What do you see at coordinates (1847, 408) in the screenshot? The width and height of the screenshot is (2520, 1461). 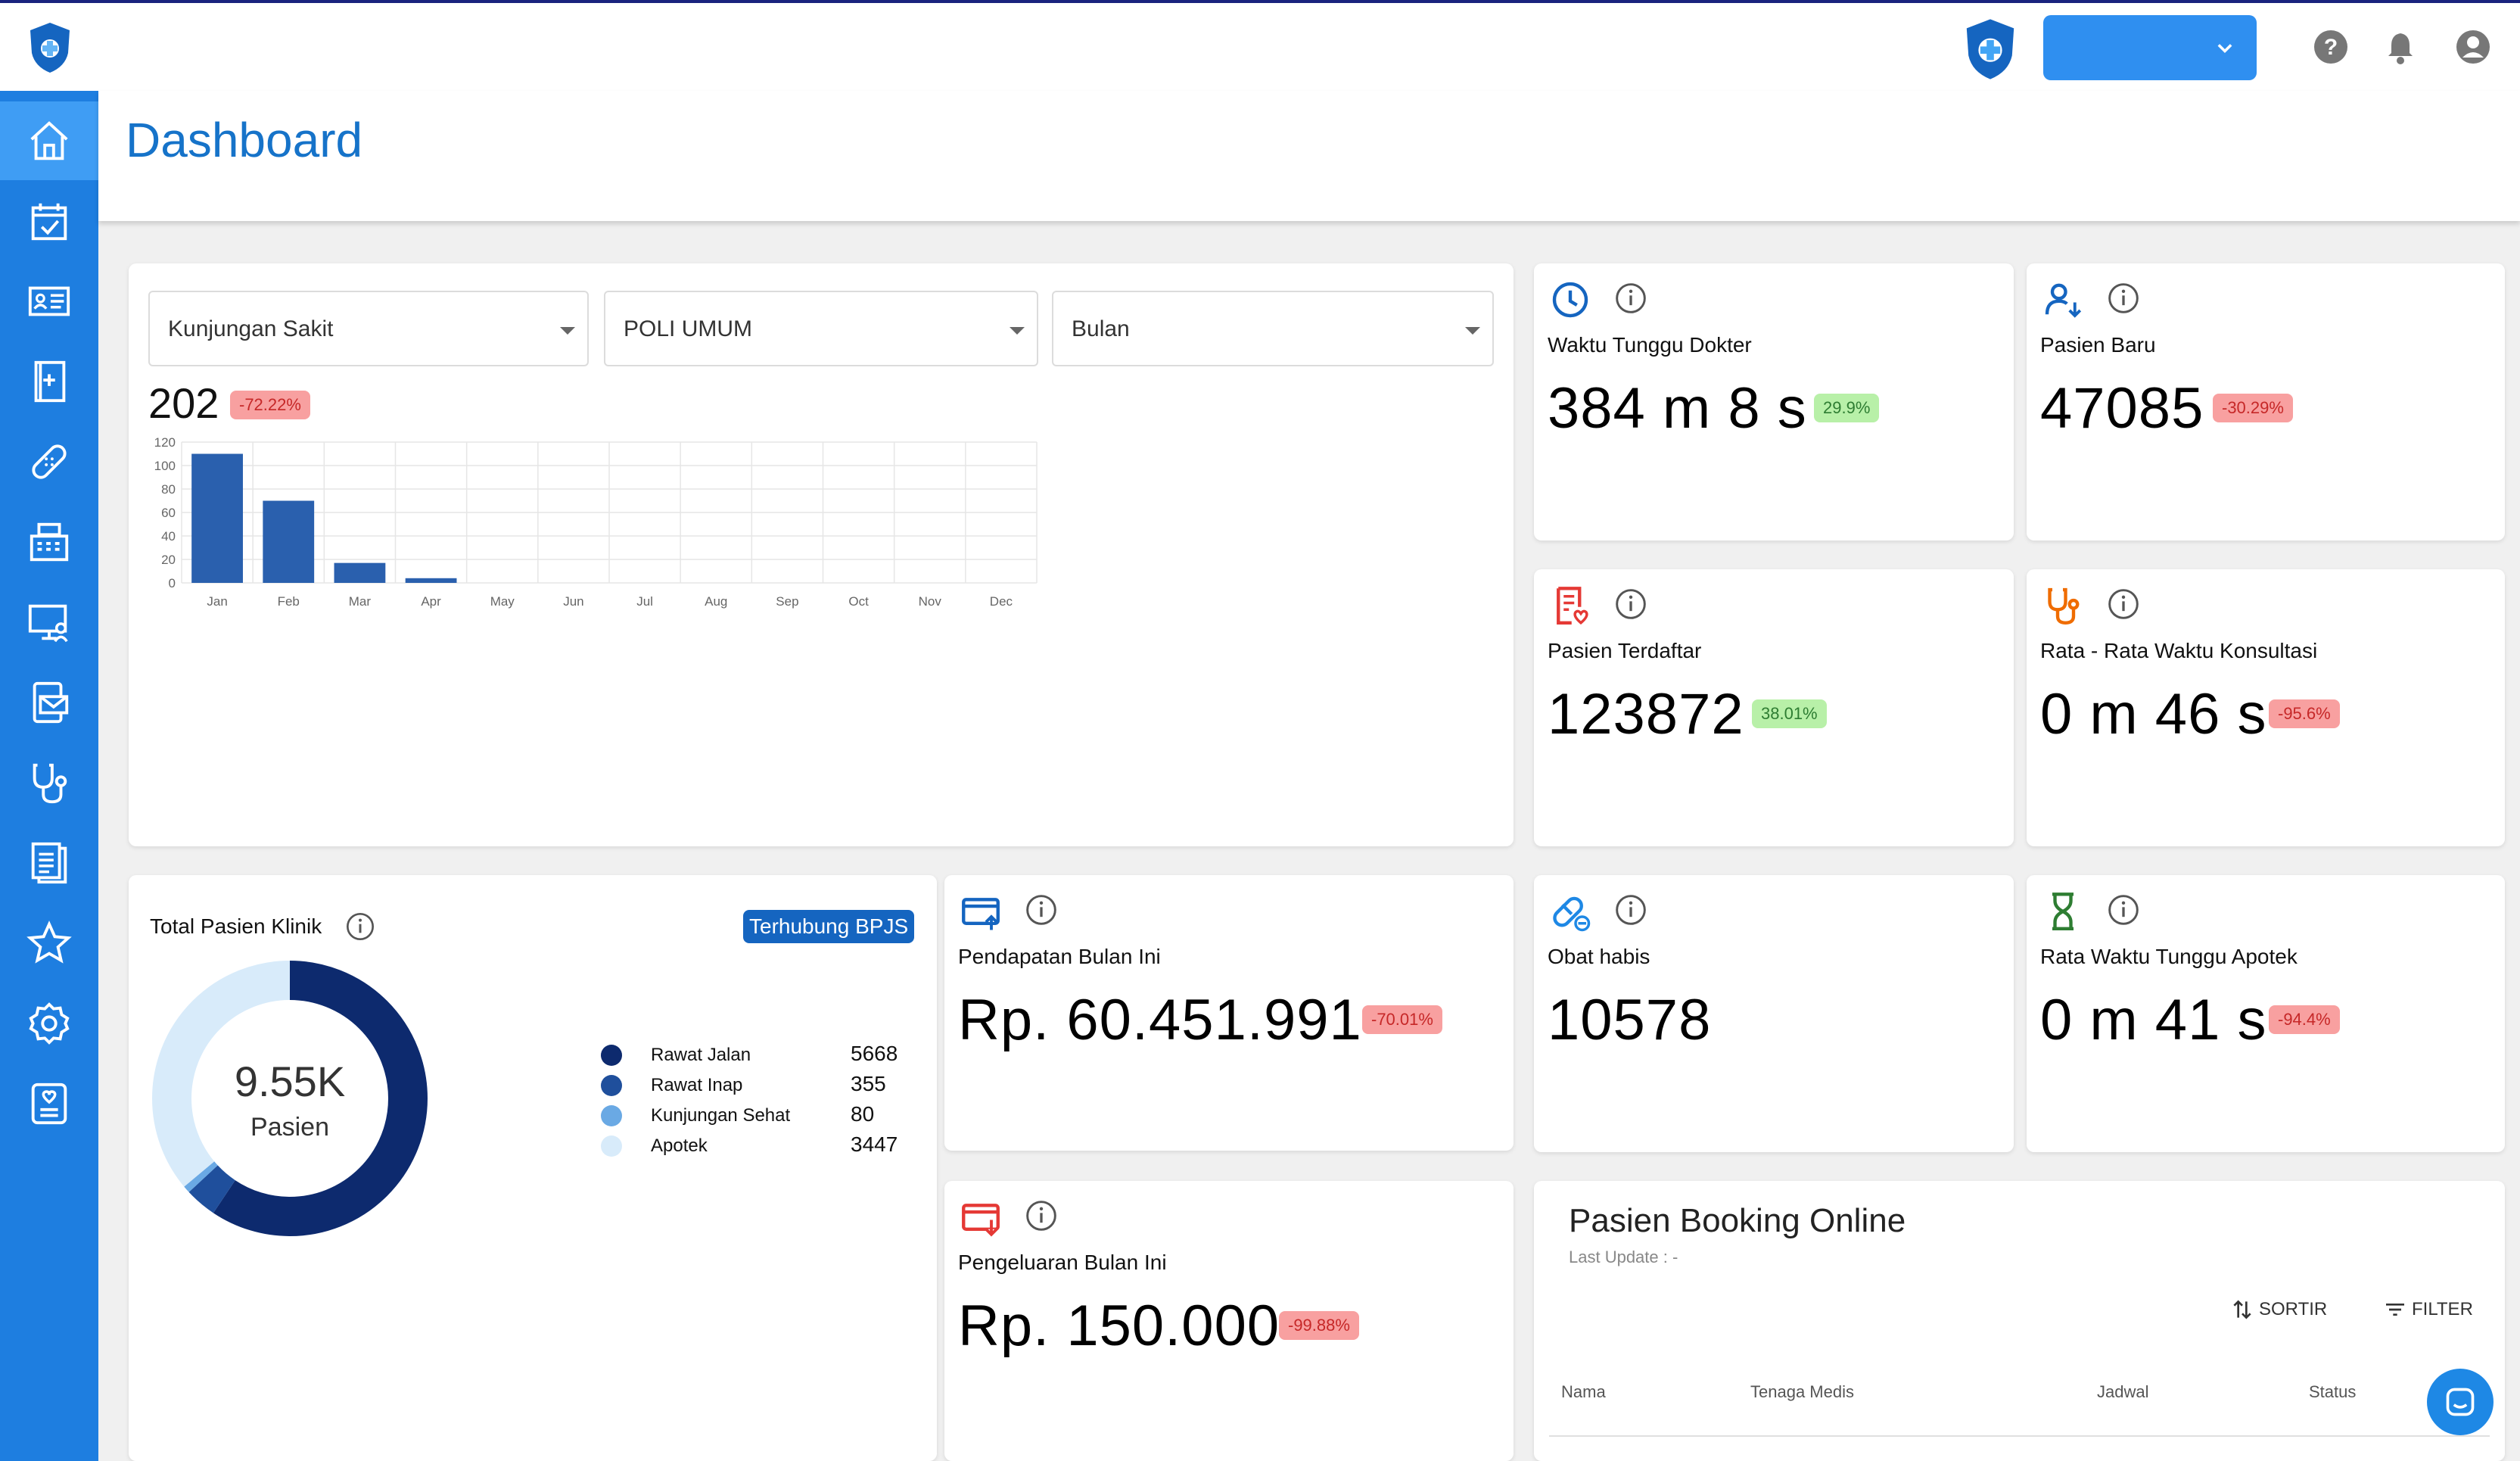 I see `stat-change-badge: 29.9%` at bounding box center [1847, 408].